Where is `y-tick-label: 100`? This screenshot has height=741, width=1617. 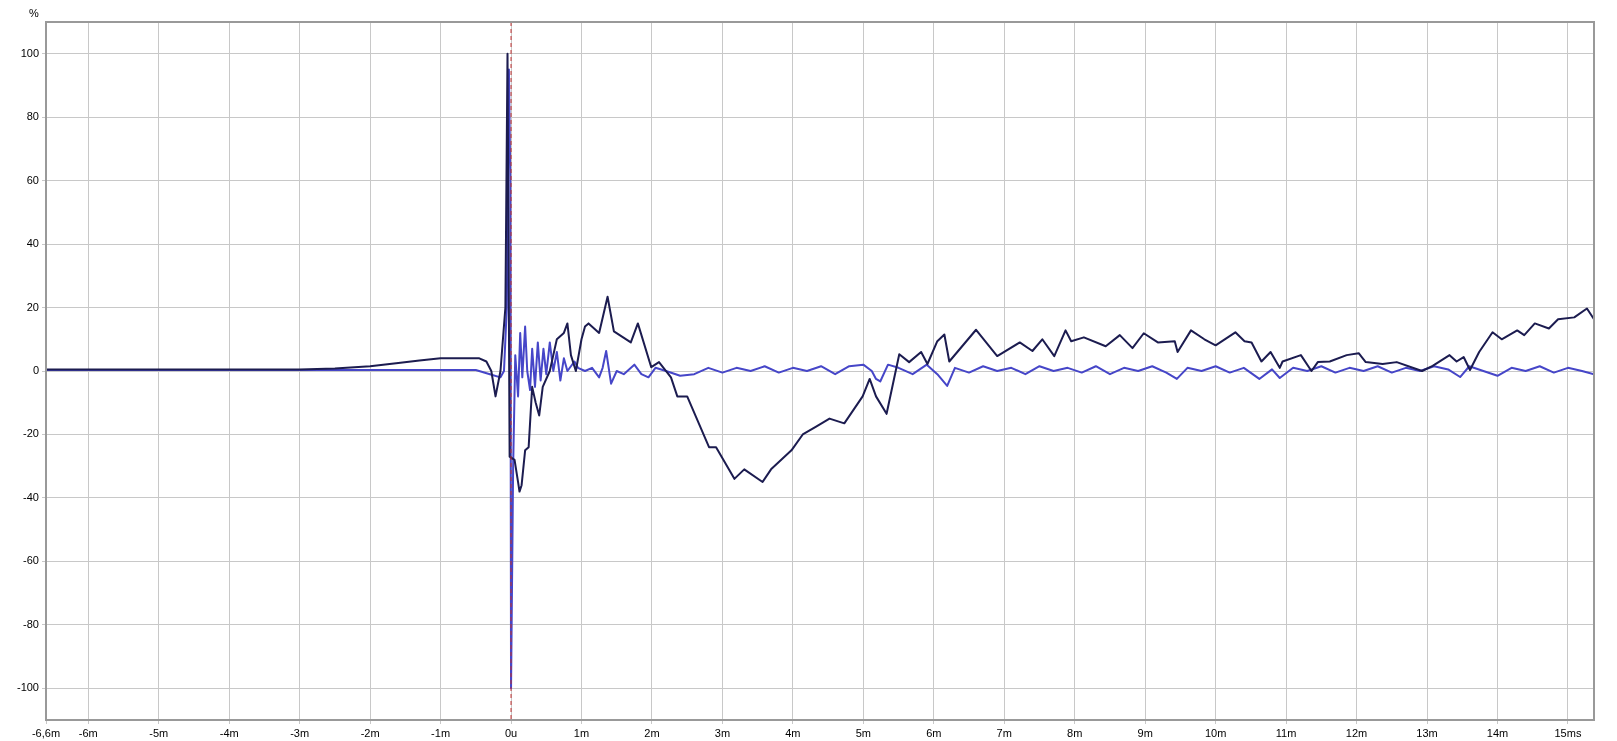 y-tick-label: 100 is located at coordinates (29, 52).